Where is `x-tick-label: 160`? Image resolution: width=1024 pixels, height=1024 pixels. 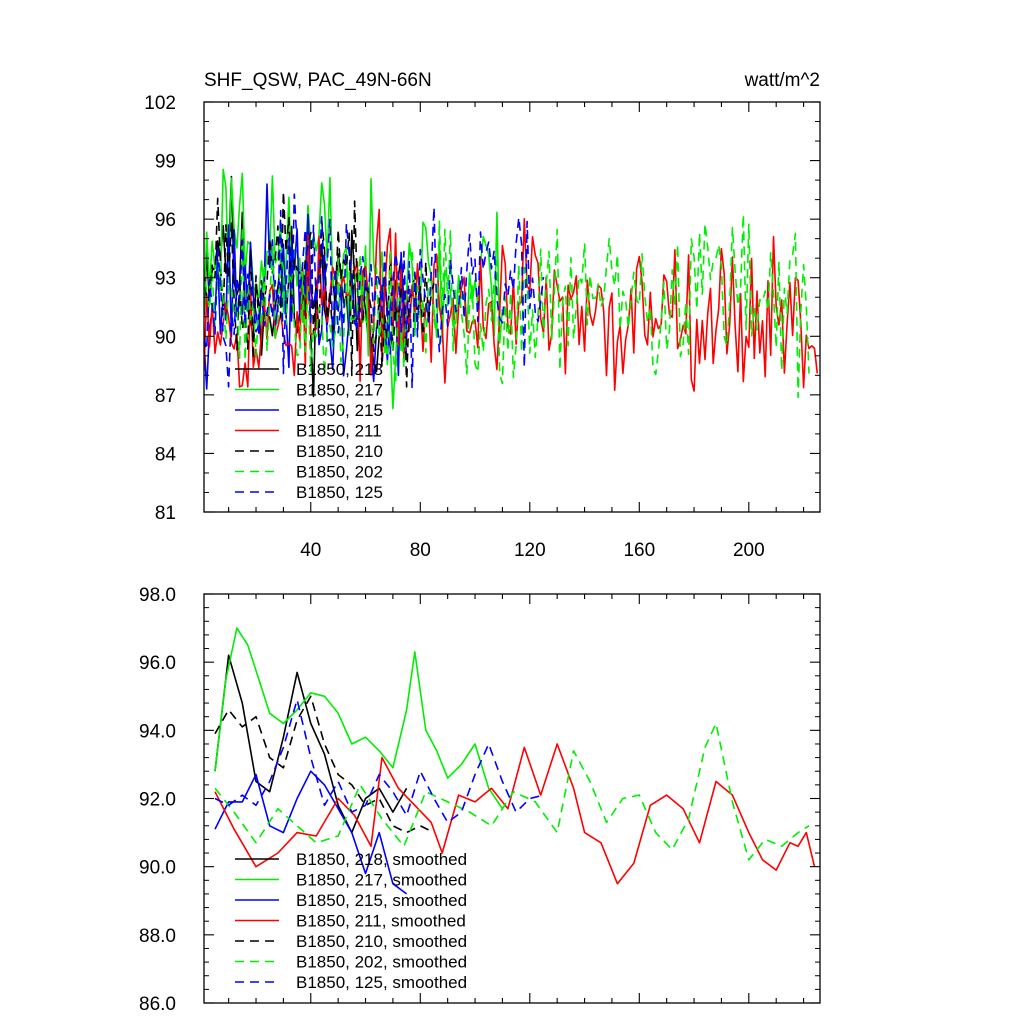
x-tick-label: 160 is located at coordinates (639, 550).